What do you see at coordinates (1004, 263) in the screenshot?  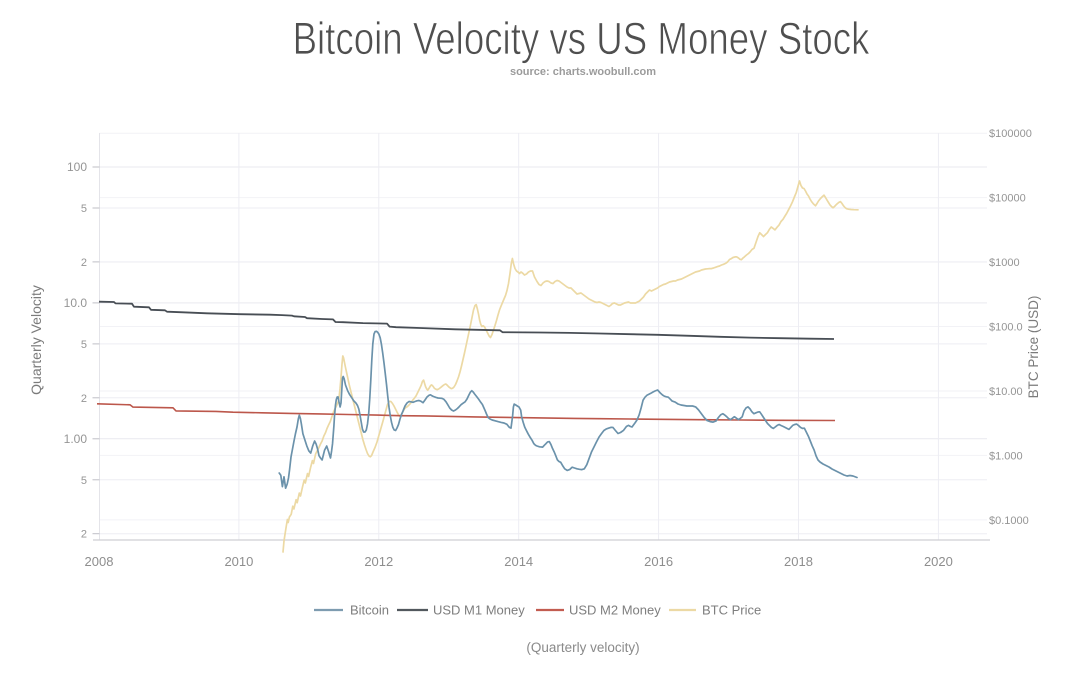 I see `svg-text: $1000` at bounding box center [1004, 263].